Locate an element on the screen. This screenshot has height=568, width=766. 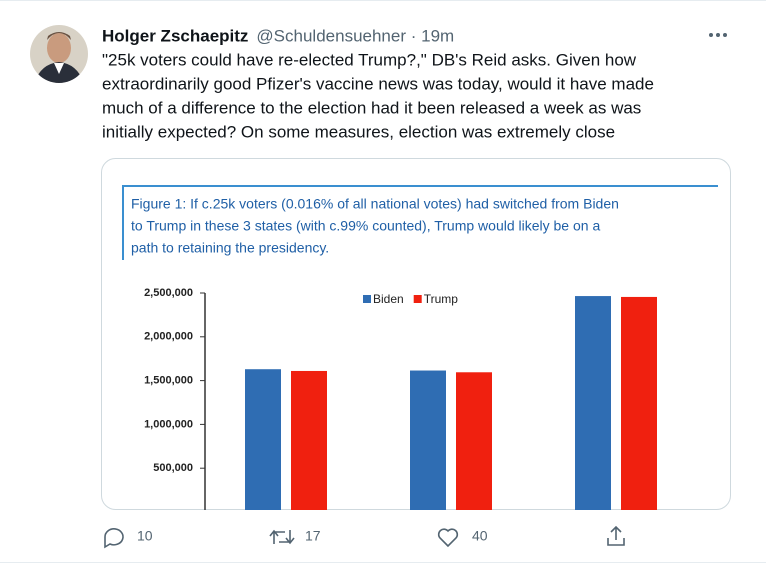
legend-label: Biden is located at coordinates (388, 299).